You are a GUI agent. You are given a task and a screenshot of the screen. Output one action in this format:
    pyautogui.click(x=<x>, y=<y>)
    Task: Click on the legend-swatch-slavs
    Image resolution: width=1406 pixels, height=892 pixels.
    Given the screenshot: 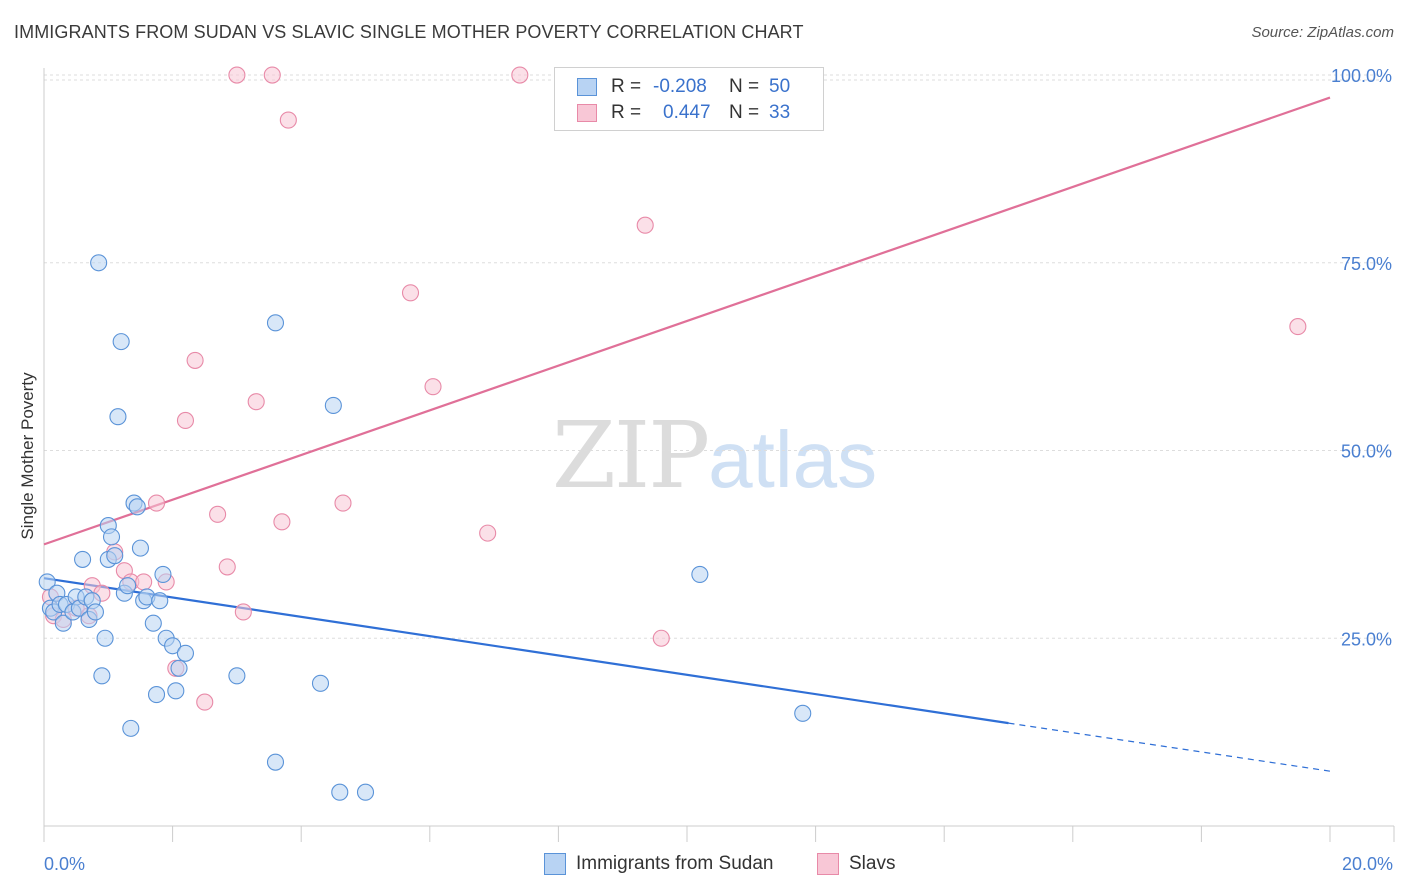 What is the action you would take?
    pyautogui.click(x=587, y=113)
    